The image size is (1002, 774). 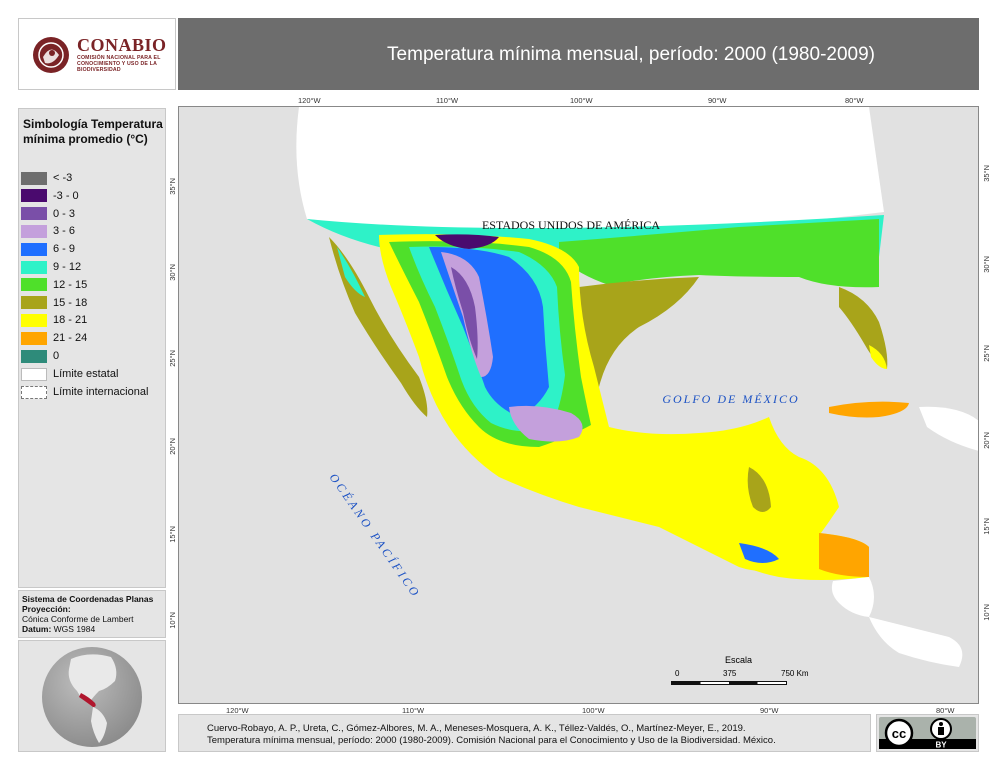 What do you see at coordinates (729, 683) in the screenshot?
I see `scale-graphic` at bounding box center [729, 683].